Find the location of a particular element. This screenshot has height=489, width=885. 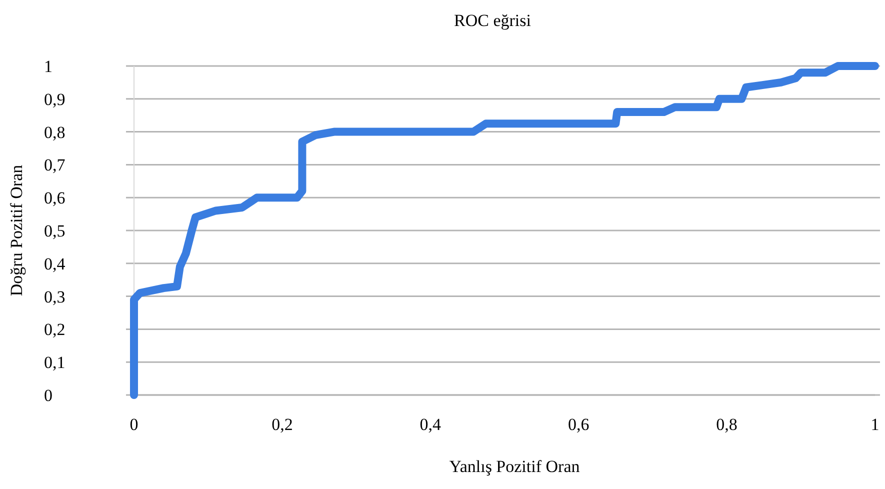

y-tick-label: 0,7 is located at coordinates (55, 165).